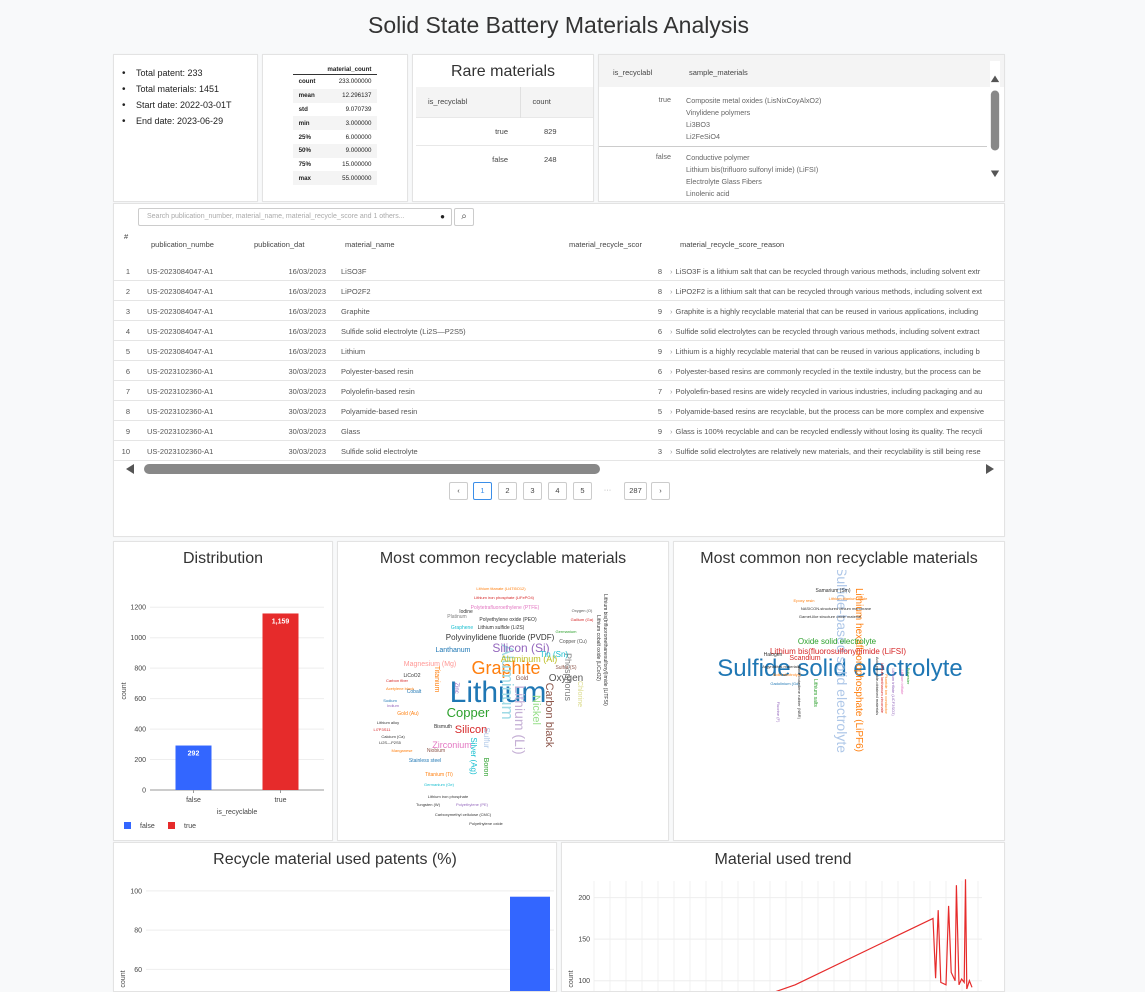 This screenshot has height=992, width=1145. Describe the element at coordinates (995, 128) in the screenshot. I see `sample-vertical-scrollbar` at that location.